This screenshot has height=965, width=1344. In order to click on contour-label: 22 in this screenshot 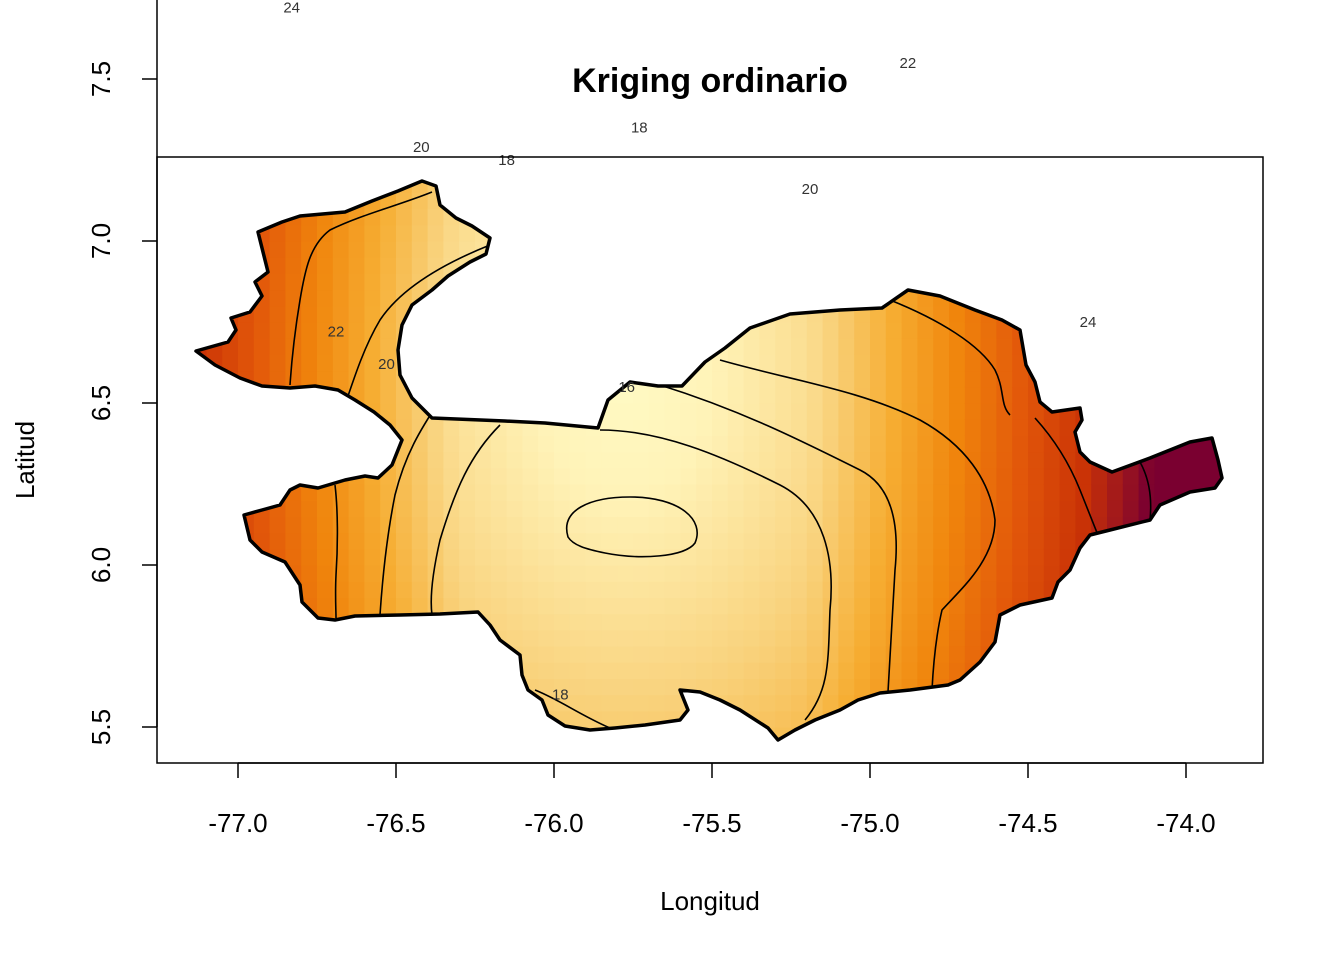, I will do `click(908, 63)`.